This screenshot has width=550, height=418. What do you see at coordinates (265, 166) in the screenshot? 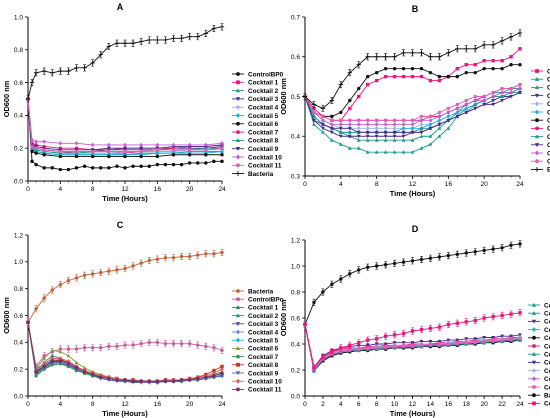
I see `legend-label: Cocktail 11` at bounding box center [265, 166].